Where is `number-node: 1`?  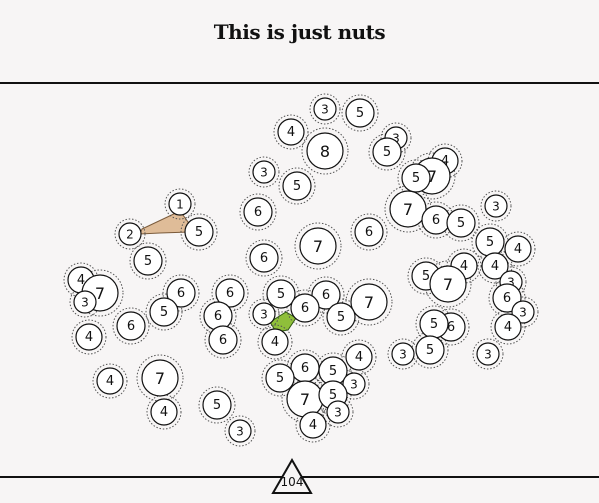
number-node: 1 is located at coordinates (180, 204).